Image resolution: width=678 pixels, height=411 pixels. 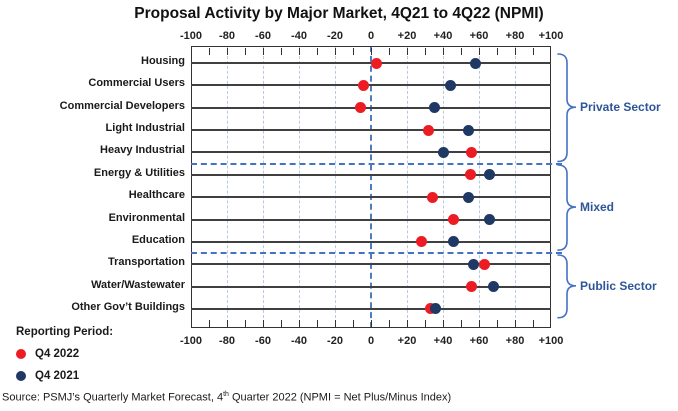 What do you see at coordinates (263, 341) in the screenshot?
I see `axis-tick-label-bottom: -60` at bounding box center [263, 341].